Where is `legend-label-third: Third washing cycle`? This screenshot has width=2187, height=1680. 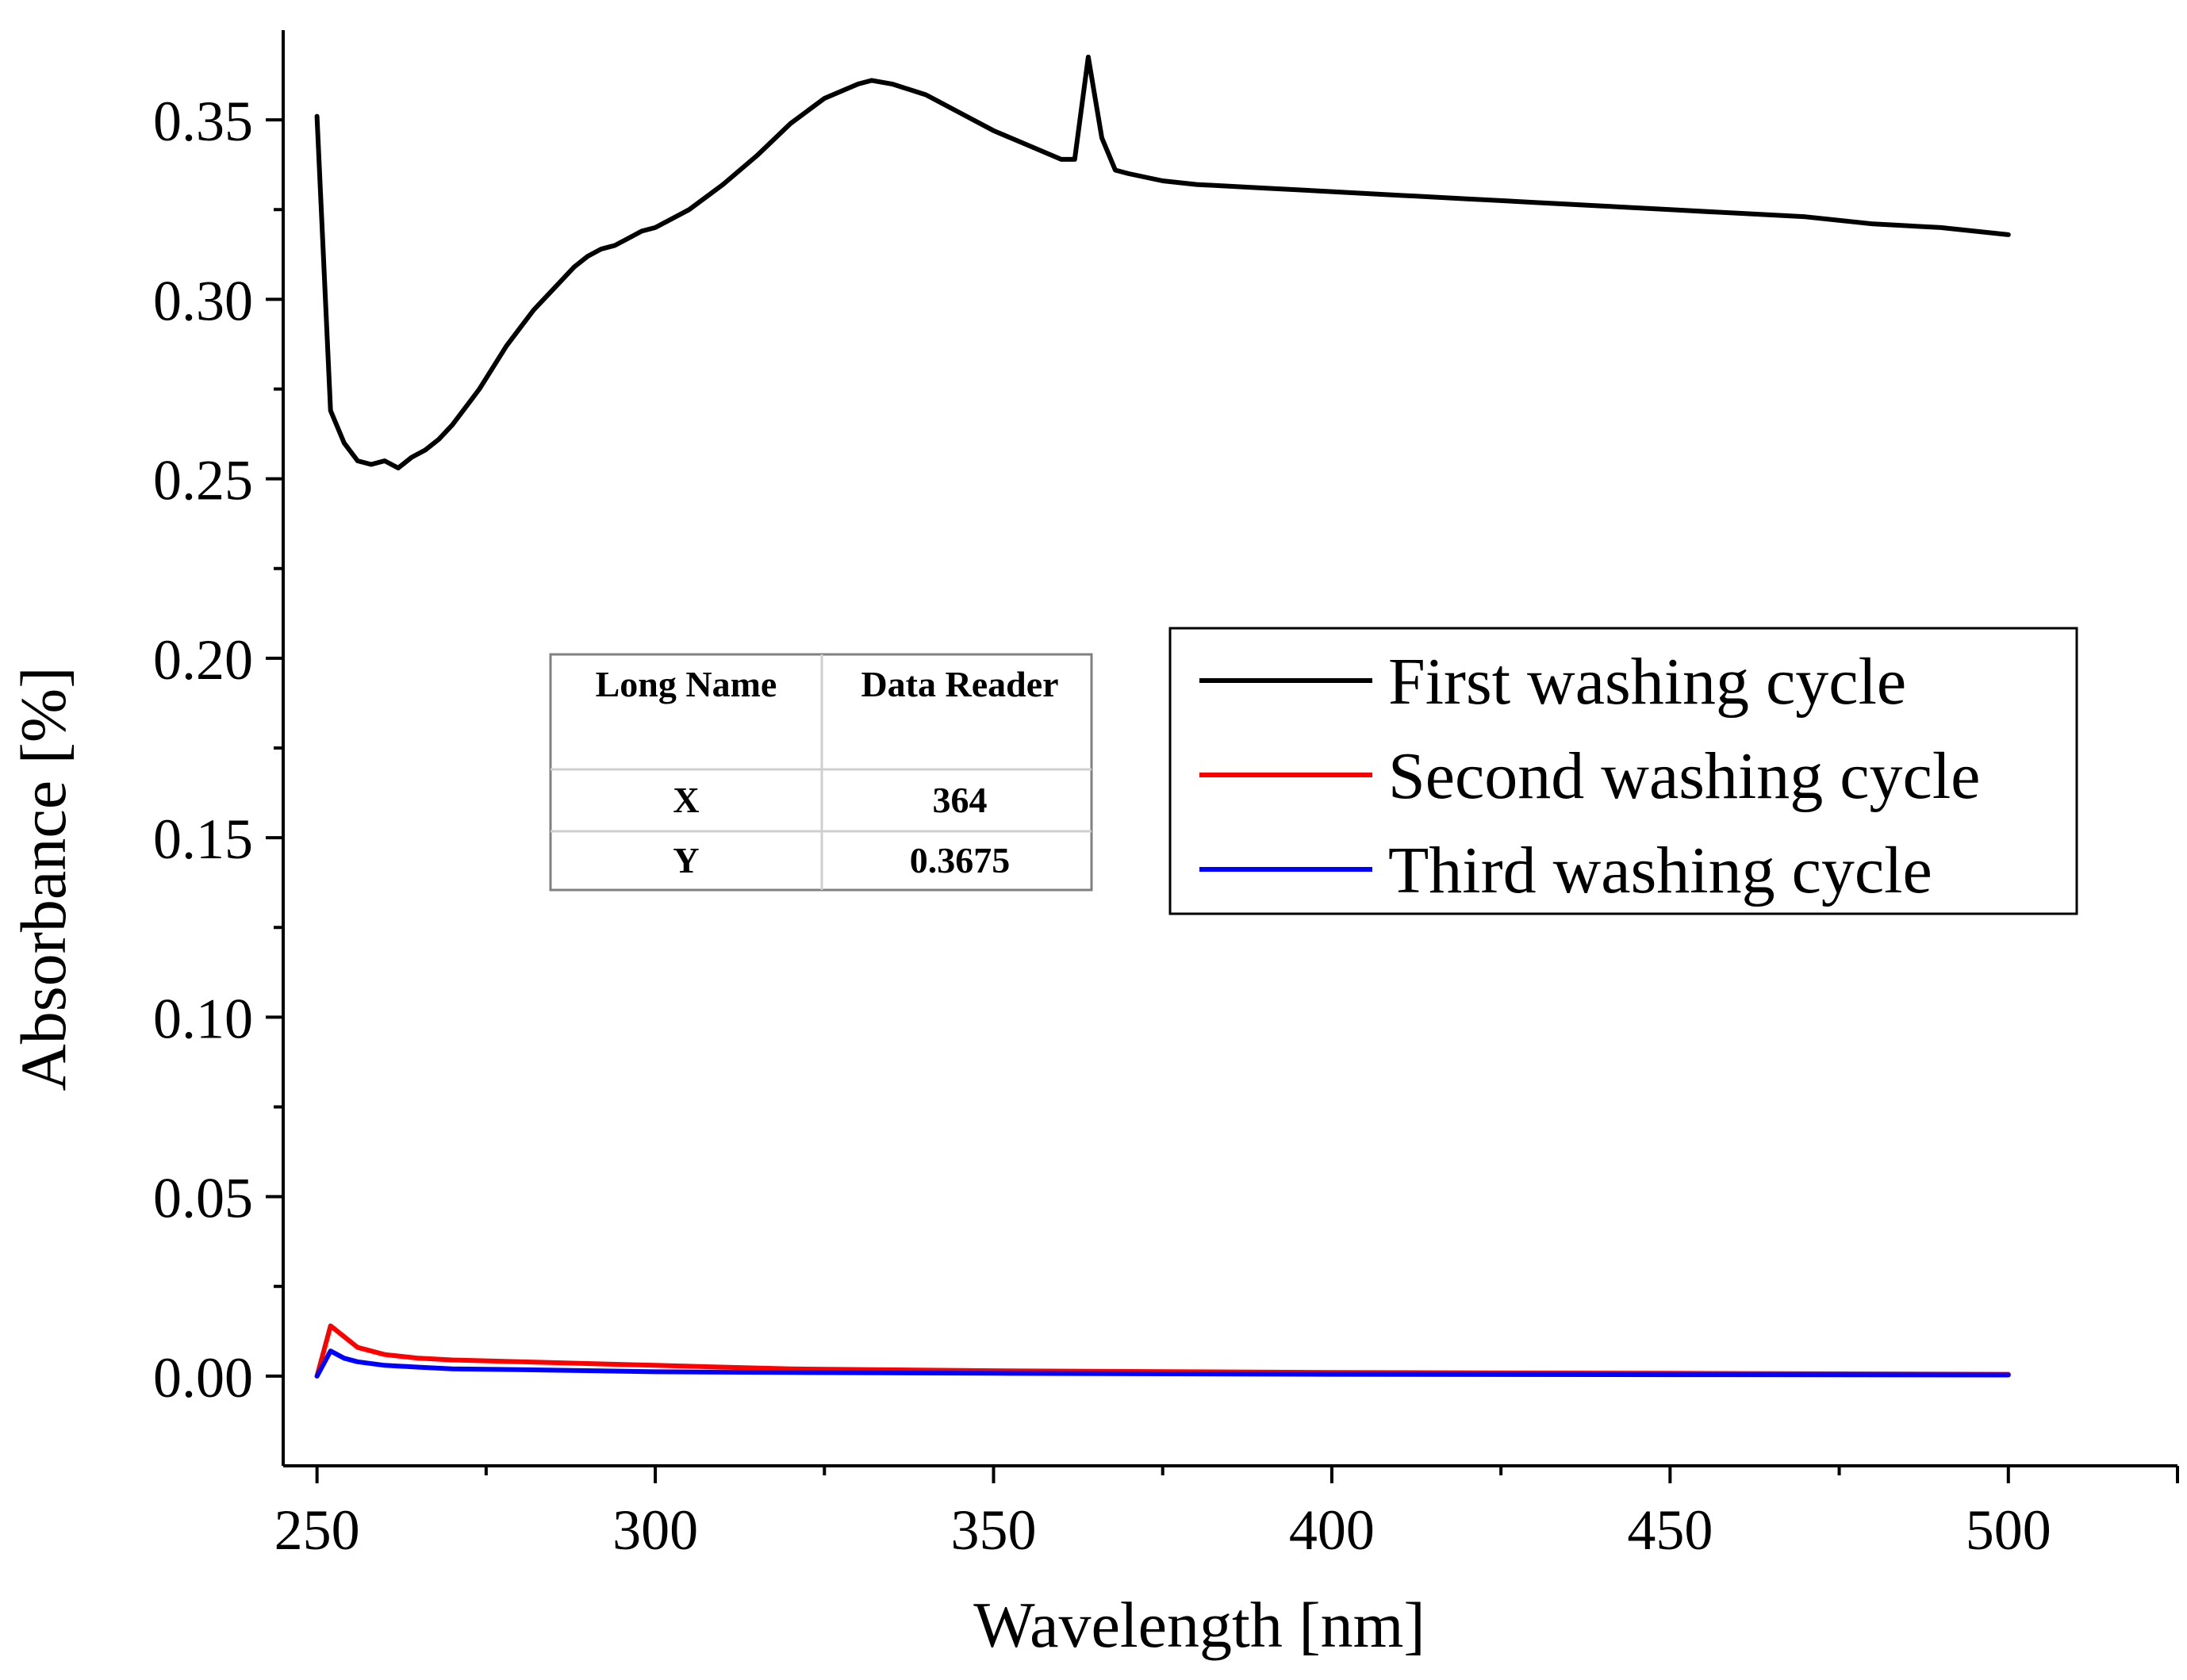 legend-label-third: Third washing cycle is located at coordinates (1660, 870).